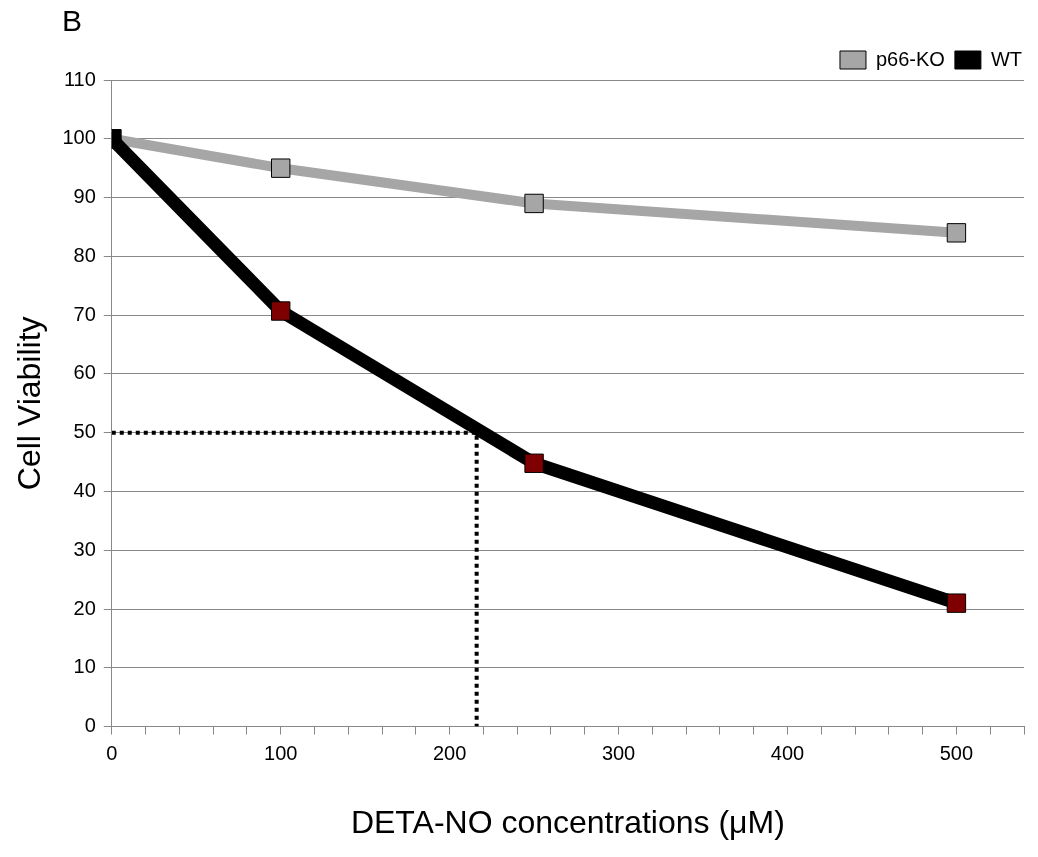 The width and height of the screenshot is (1038, 857). I want to click on y-tick-label: 0, so click(90, 725).